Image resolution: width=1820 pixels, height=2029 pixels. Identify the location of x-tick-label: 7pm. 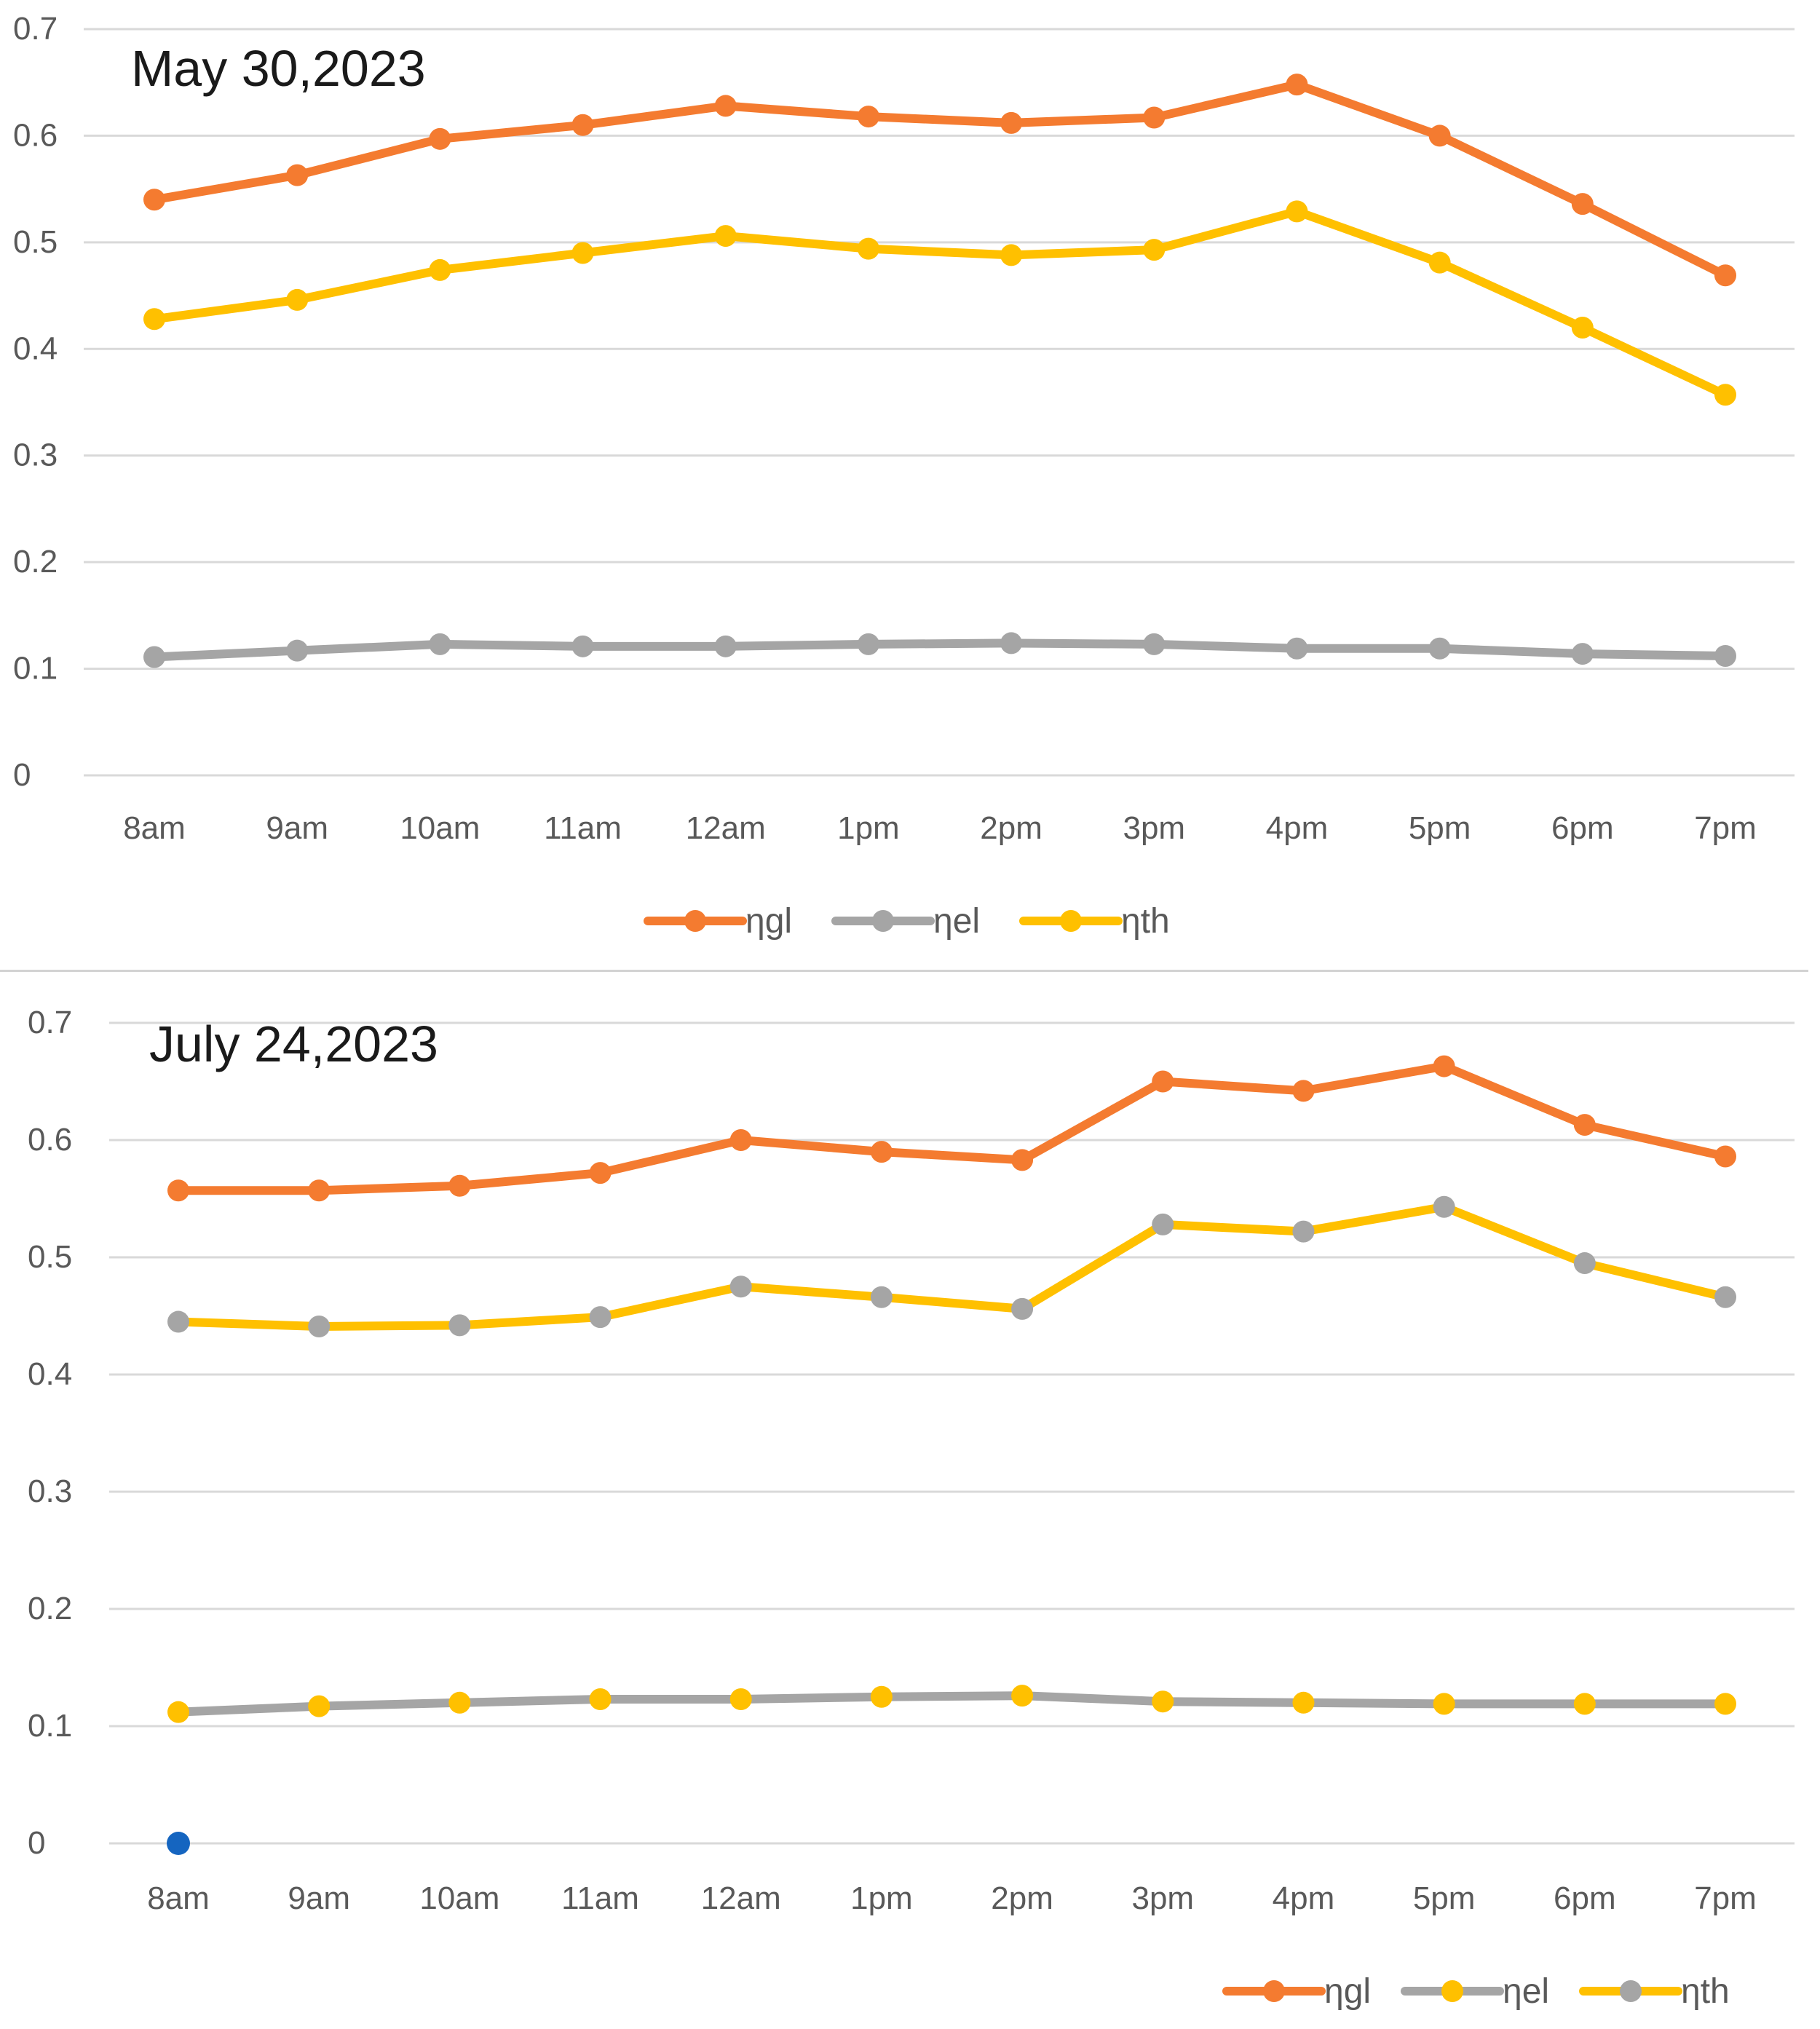
(1725, 828).